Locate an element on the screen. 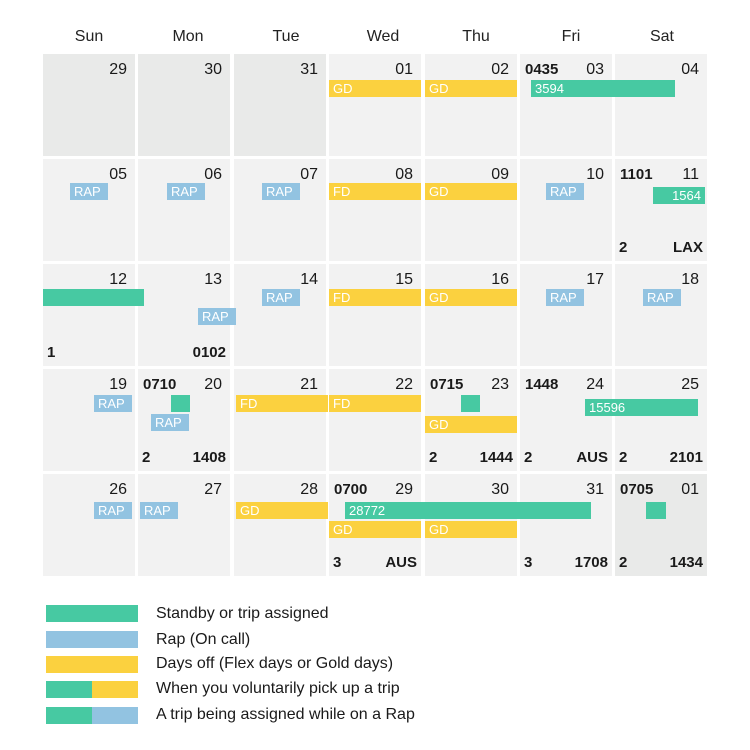 The image size is (750, 750). day-cell: 09 is located at coordinates (471, 210).